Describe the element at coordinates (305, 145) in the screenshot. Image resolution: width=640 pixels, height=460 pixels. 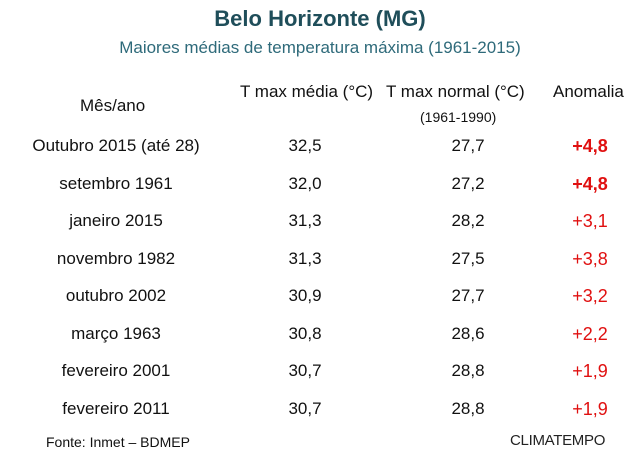
I see `row-tmax: 32,5` at that location.